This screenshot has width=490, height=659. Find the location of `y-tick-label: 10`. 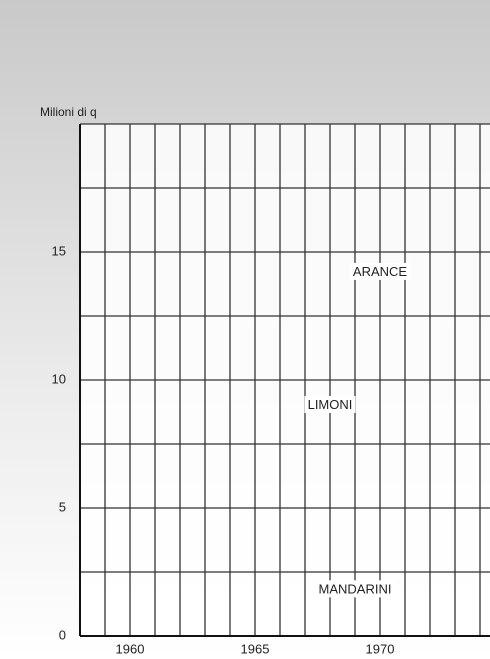

y-tick-label: 10 is located at coordinates (59, 378).